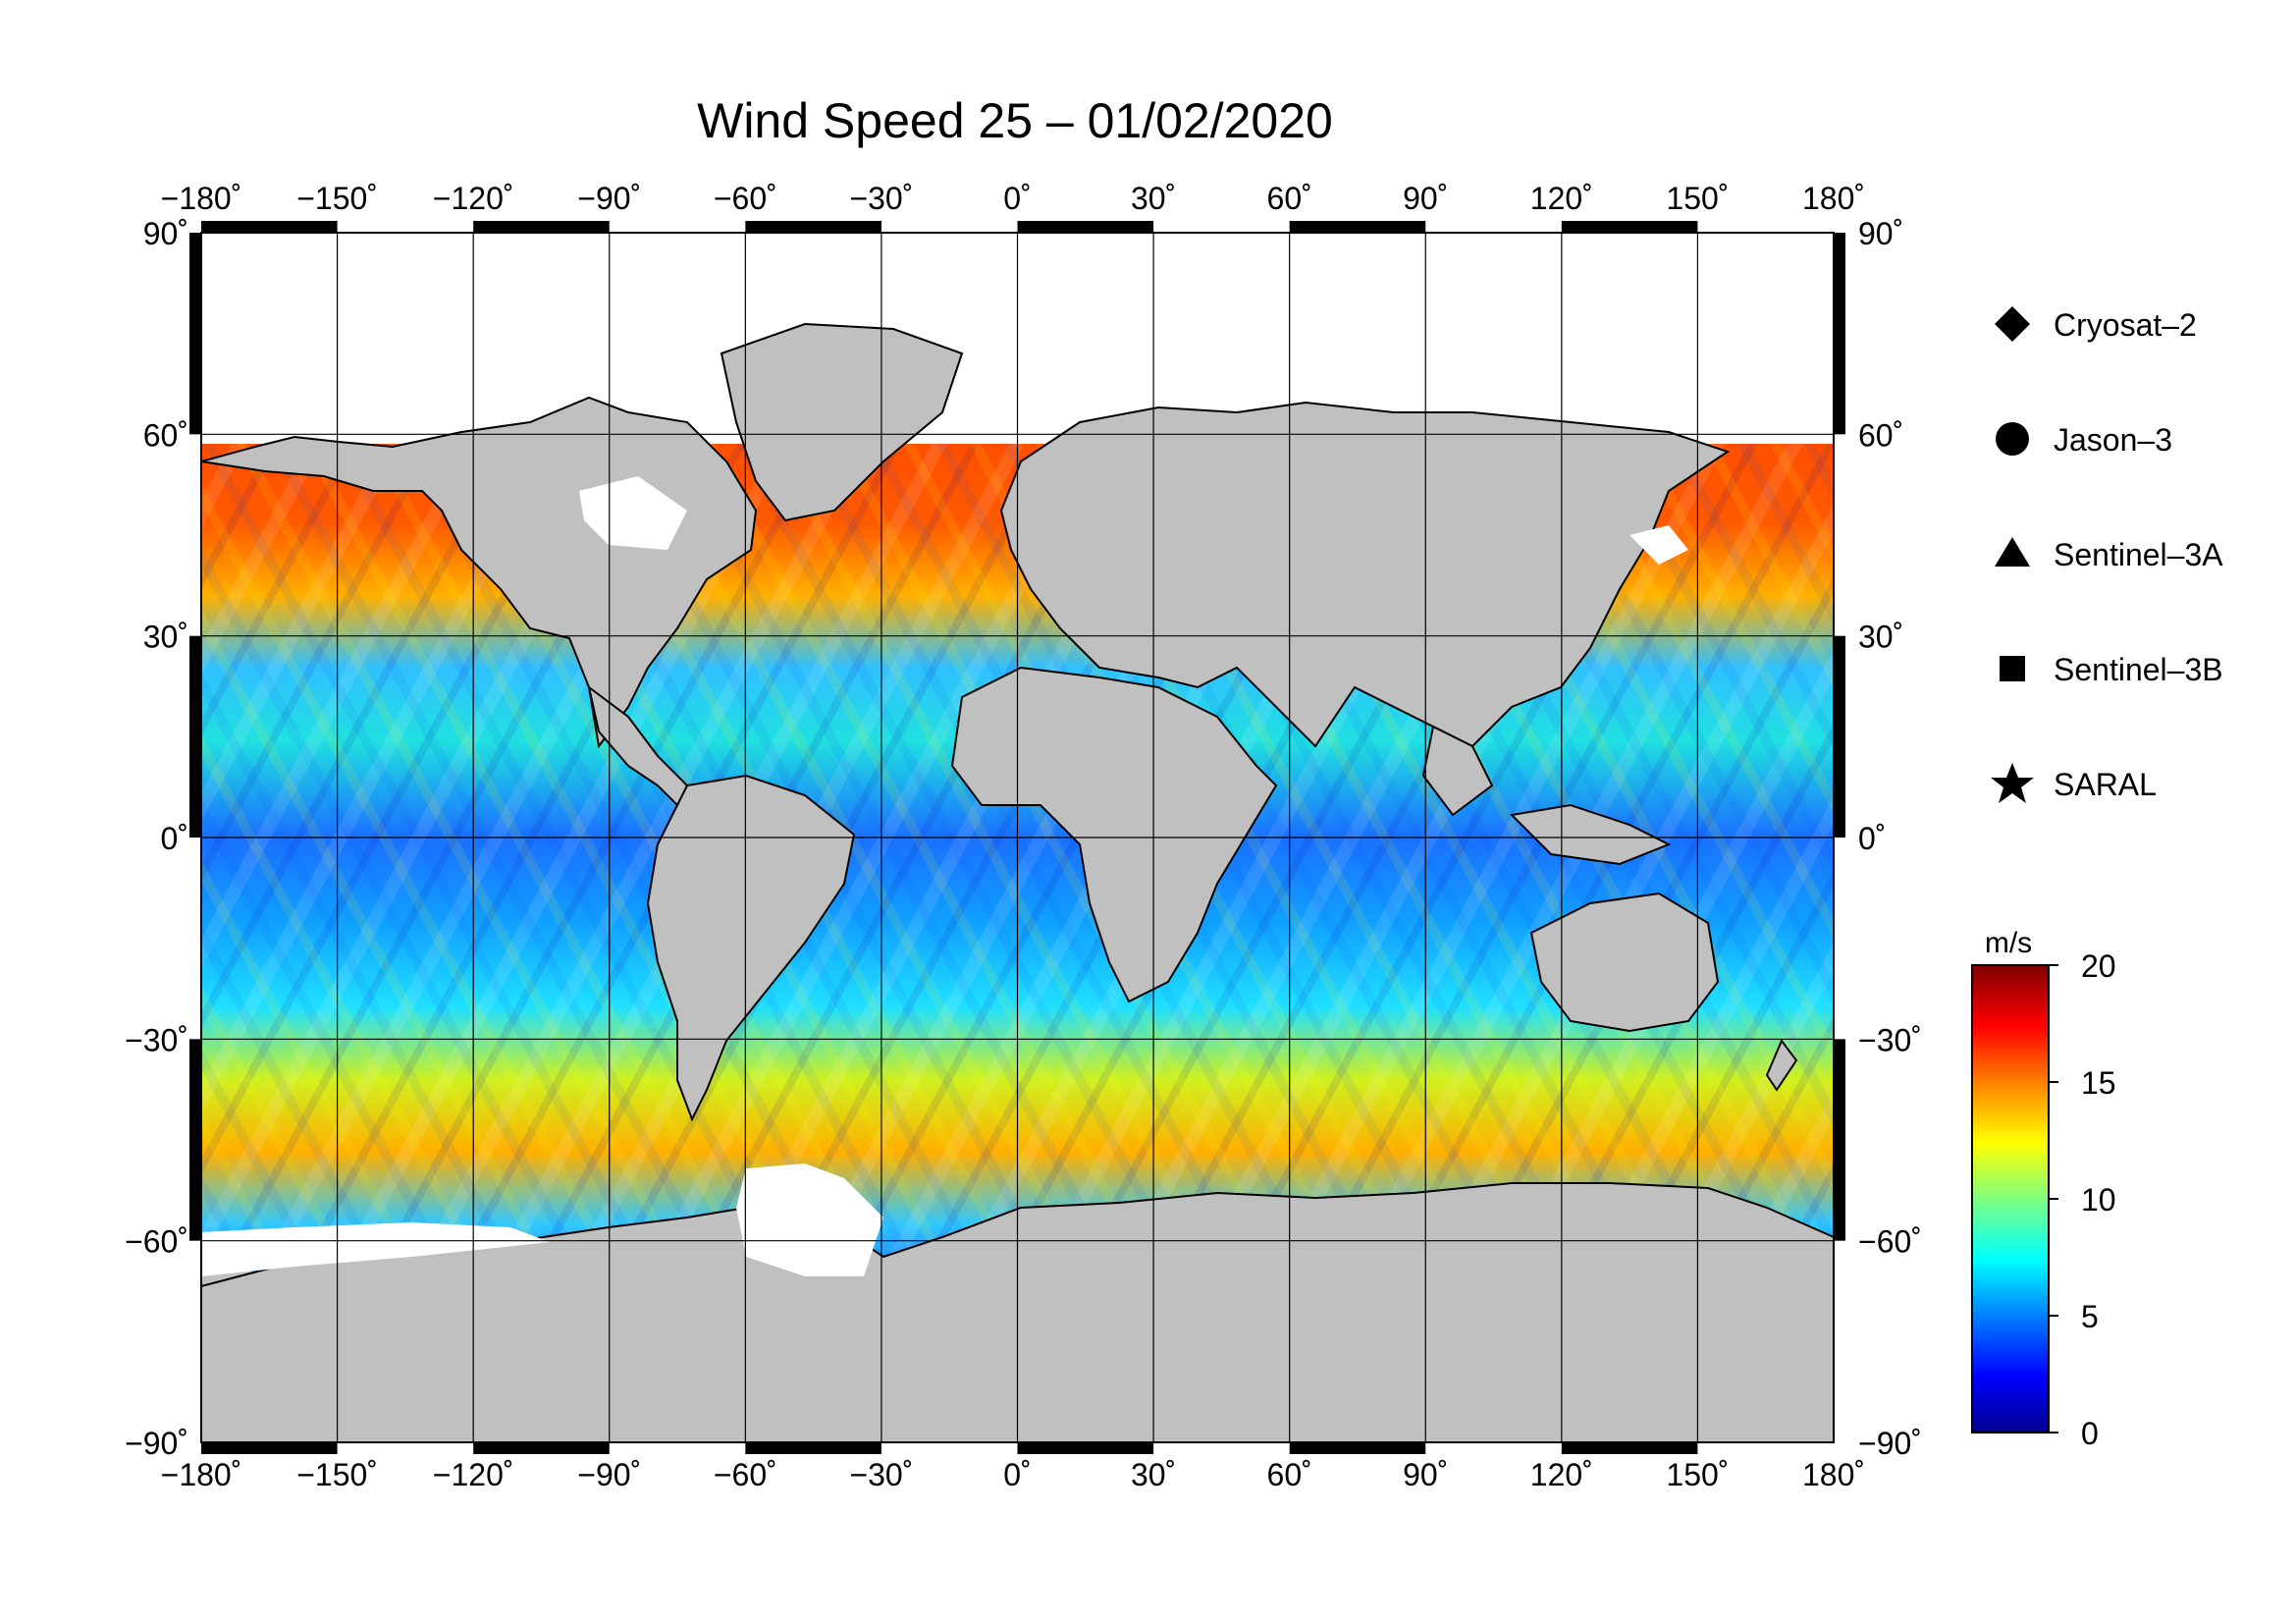 This screenshot has height=1623, width=2296. Describe the element at coordinates (2008, 943) in the screenshot. I see `colorbar-unit: m/s` at that location.